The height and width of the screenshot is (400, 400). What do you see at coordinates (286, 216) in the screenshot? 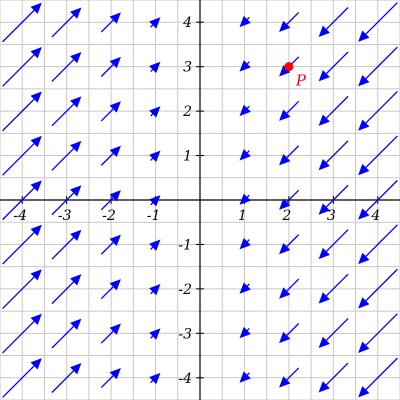
I see `x-tick-label: 2` at bounding box center [286, 216].